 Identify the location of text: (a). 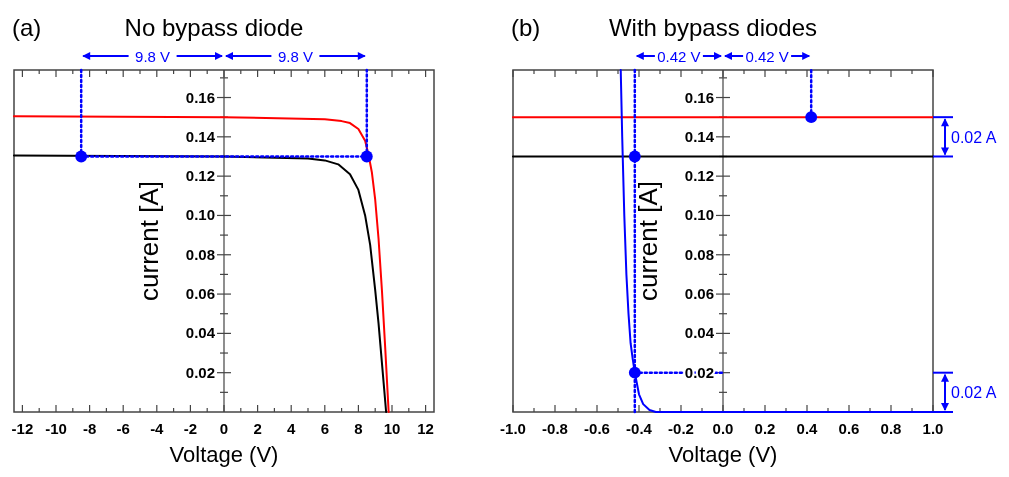
(27, 27).